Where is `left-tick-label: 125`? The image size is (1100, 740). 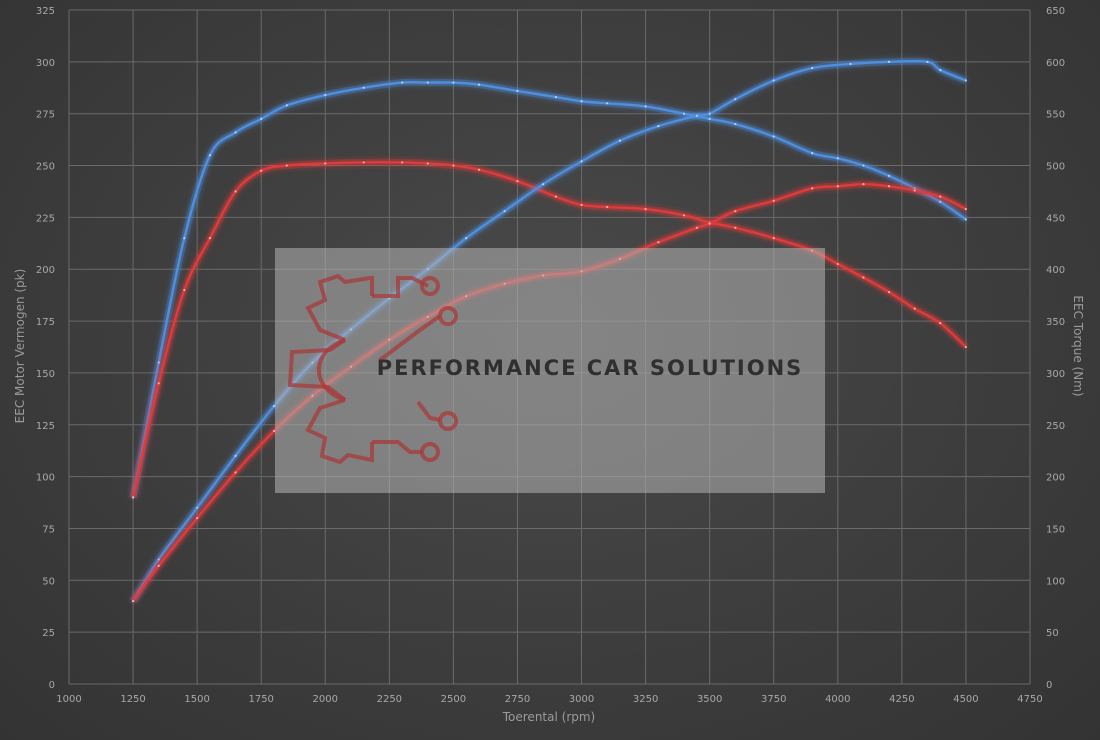
left-tick-label: 125 is located at coordinates (45, 426).